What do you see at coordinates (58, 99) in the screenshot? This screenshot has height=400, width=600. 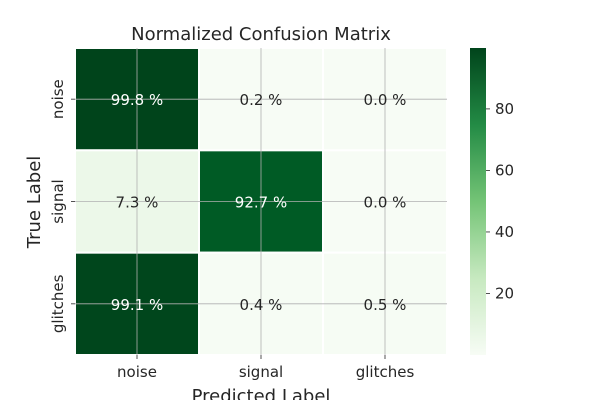 I see `y-tick-label: noise` at bounding box center [58, 99].